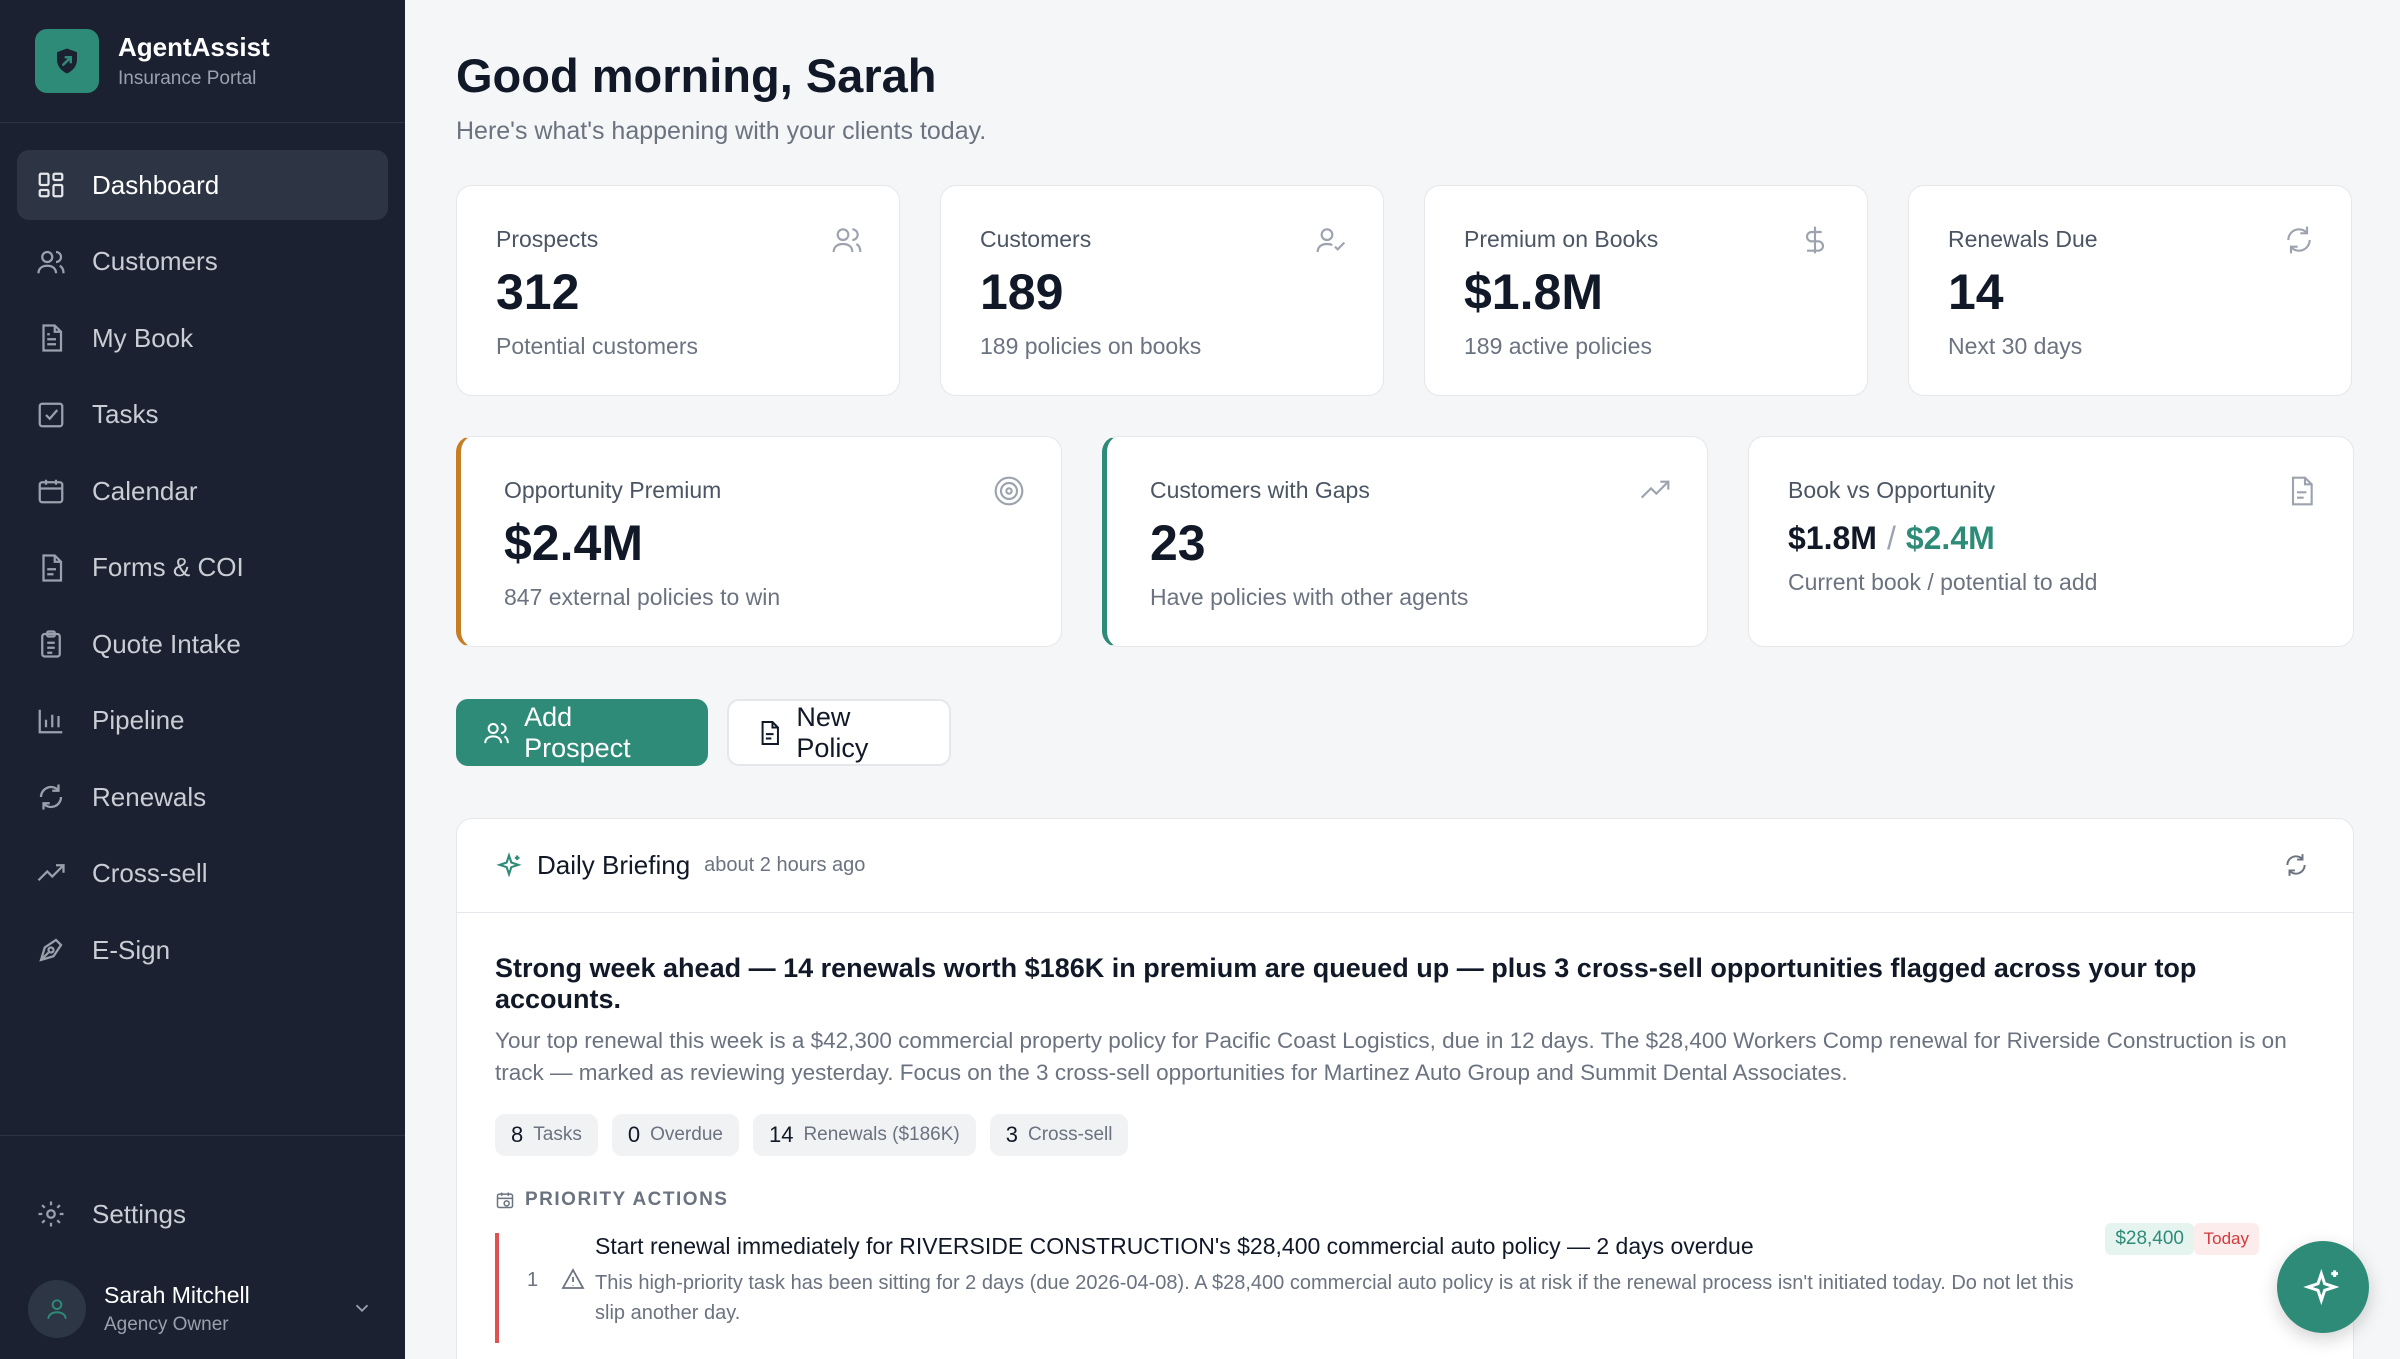 The width and height of the screenshot is (2400, 1359). What do you see at coordinates (202, 721) in the screenshot?
I see `sidebar-item-pipeline: Pipeline` at bounding box center [202, 721].